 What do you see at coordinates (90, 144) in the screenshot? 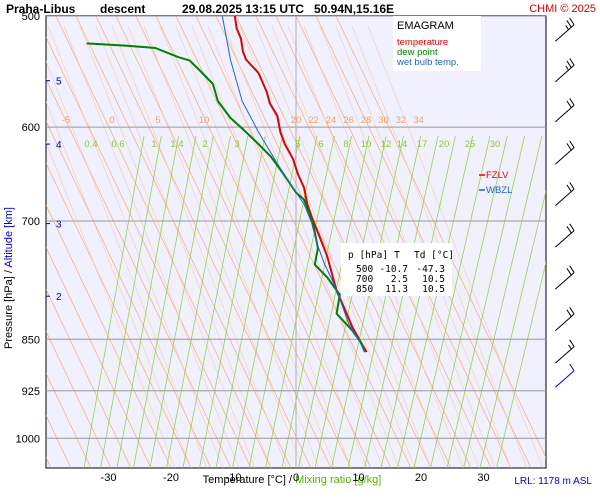
I see `mixing-ratio-label: 0.4` at bounding box center [90, 144].